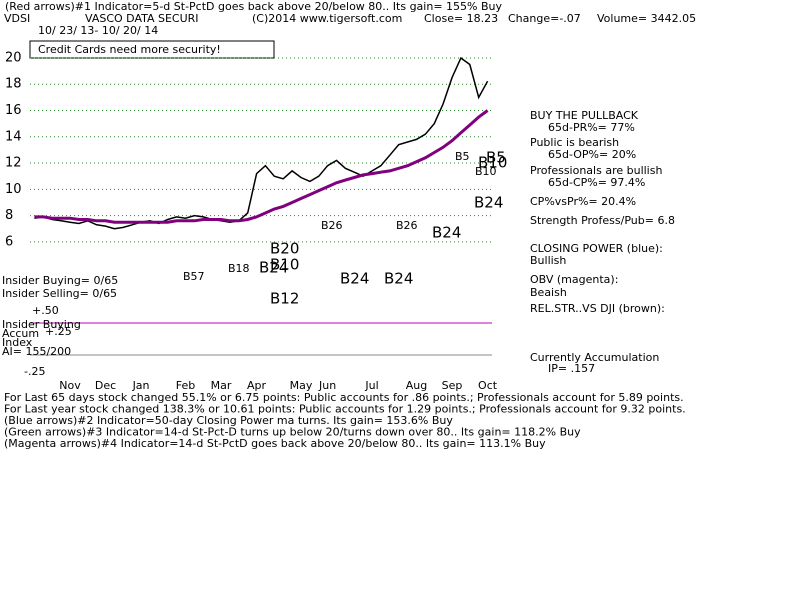  What do you see at coordinates (594, 357) in the screenshot?
I see `right-note: Currently Accumulation` at bounding box center [594, 357].